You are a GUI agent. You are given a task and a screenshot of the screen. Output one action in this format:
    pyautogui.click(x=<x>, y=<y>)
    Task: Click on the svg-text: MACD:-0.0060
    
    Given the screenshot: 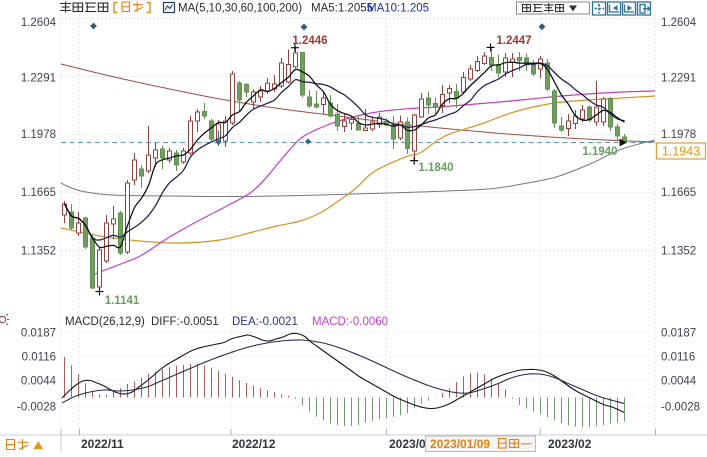 What is the action you would take?
    pyautogui.click(x=350, y=322)
    